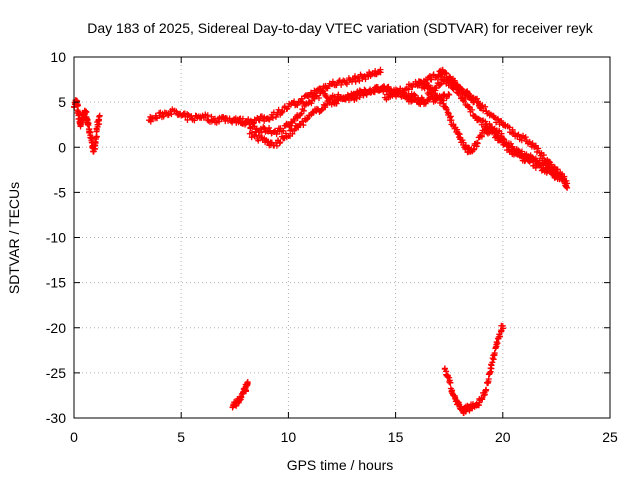  Describe the element at coordinates (62, 147) in the screenshot. I see `y-tick-label: 0` at that location.